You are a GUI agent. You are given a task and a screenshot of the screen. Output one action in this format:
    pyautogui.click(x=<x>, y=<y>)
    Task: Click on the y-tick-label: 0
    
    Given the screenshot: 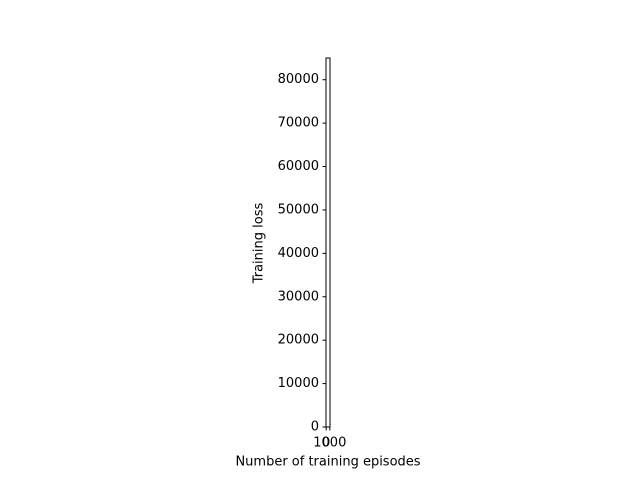 What is the action you would take?
    pyautogui.click(x=315, y=427)
    